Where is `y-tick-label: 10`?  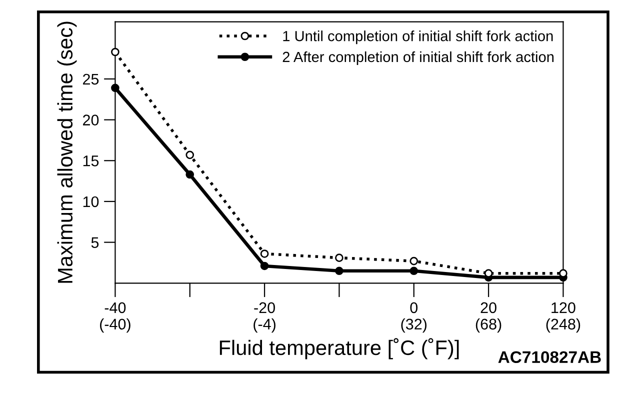 y-tick-label: 10 is located at coordinates (91, 202).